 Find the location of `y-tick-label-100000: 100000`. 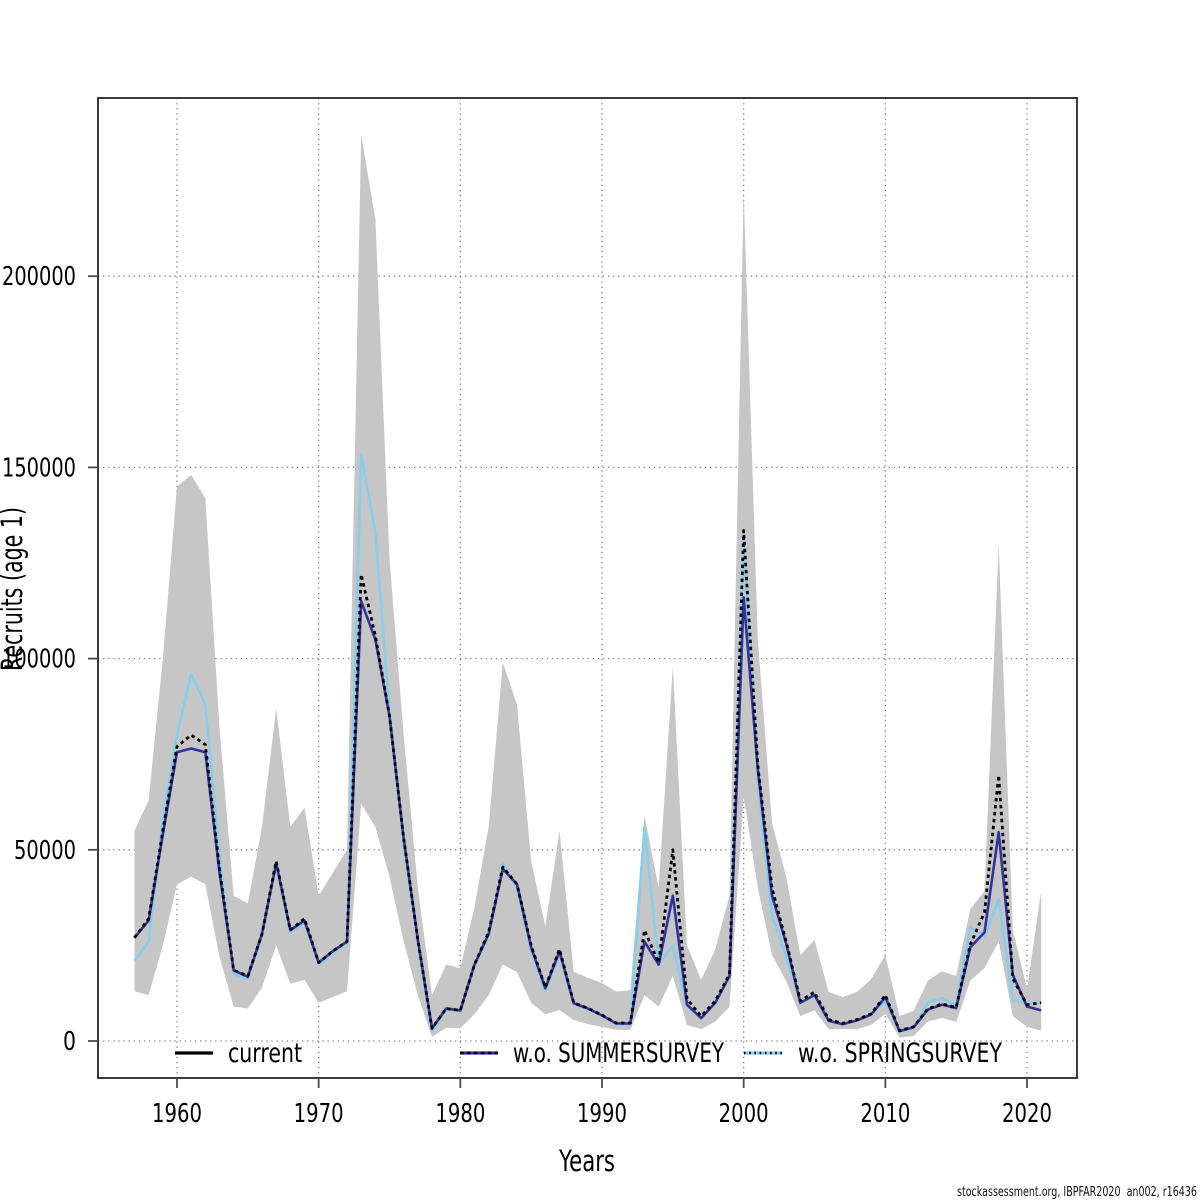

y-tick-label-100000: 100000 is located at coordinates (39, 660).